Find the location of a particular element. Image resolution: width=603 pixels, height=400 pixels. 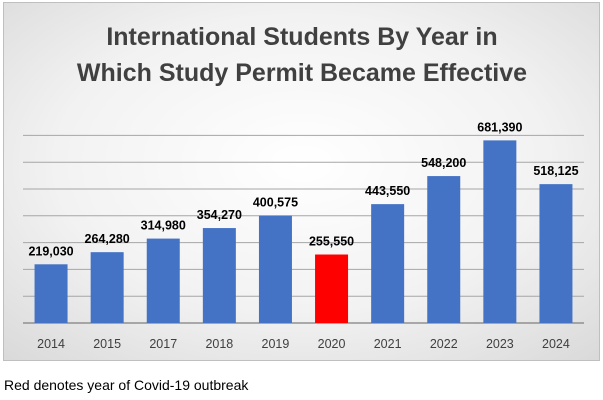

bar-2022 is located at coordinates (444, 249).